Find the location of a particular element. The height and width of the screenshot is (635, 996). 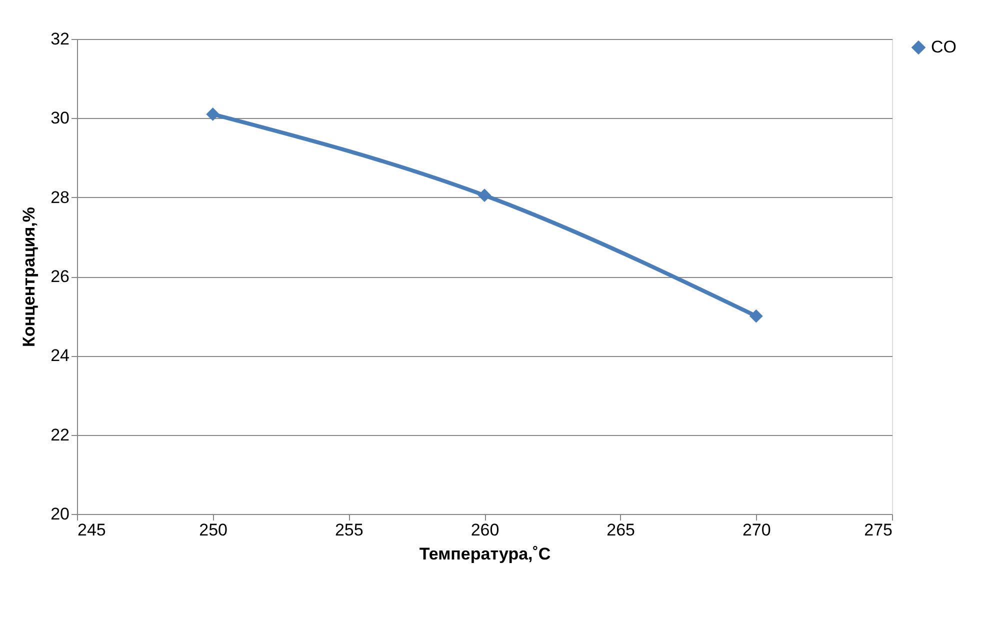

y-tick-label: 24 is located at coordinates (60, 356).